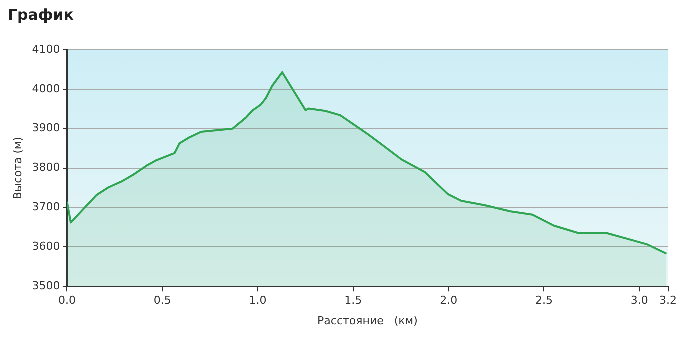  I want to click on y-axis-title: Высота (м), so click(17, 168).